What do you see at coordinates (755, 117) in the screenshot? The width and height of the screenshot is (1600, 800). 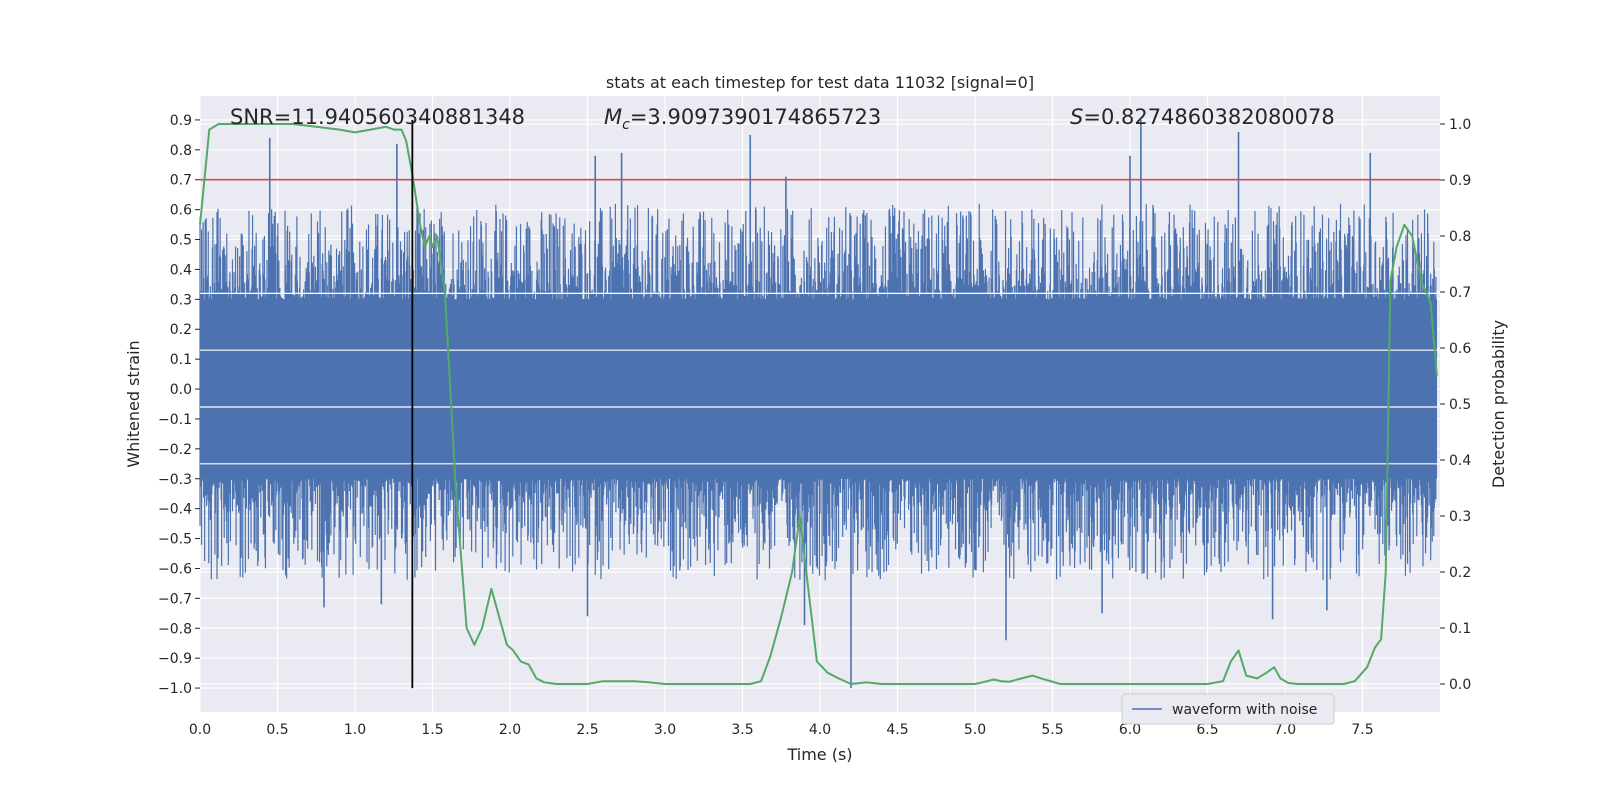 I see `mc-value: =3.9097390174865723` at bounding box center [755, 117].